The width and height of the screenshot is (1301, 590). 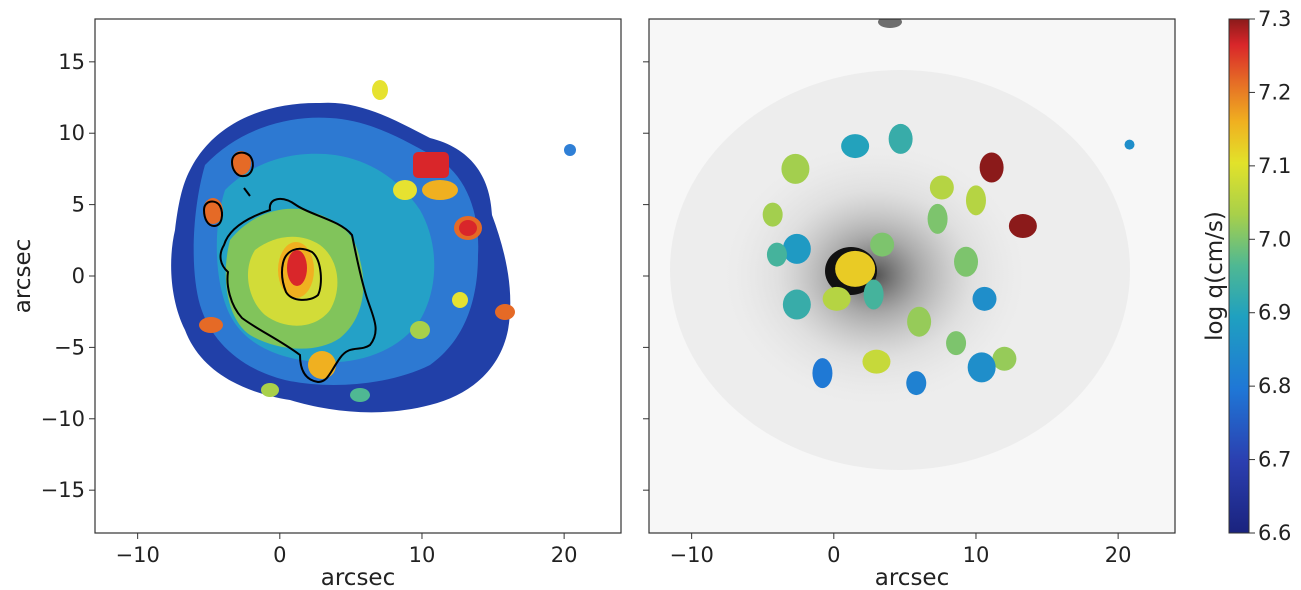 I want to click on right-y-ticks, so click(x=646, y=276).